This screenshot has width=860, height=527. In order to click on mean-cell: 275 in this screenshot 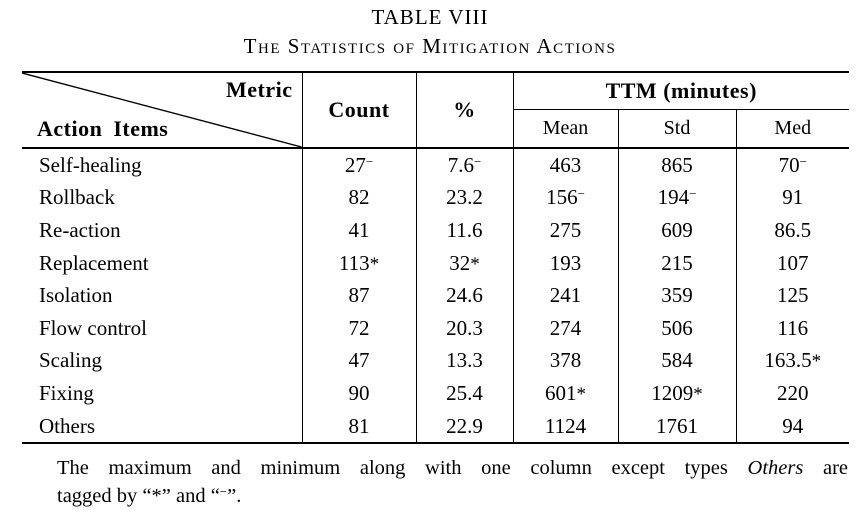, I will do `click(565, 230)`.